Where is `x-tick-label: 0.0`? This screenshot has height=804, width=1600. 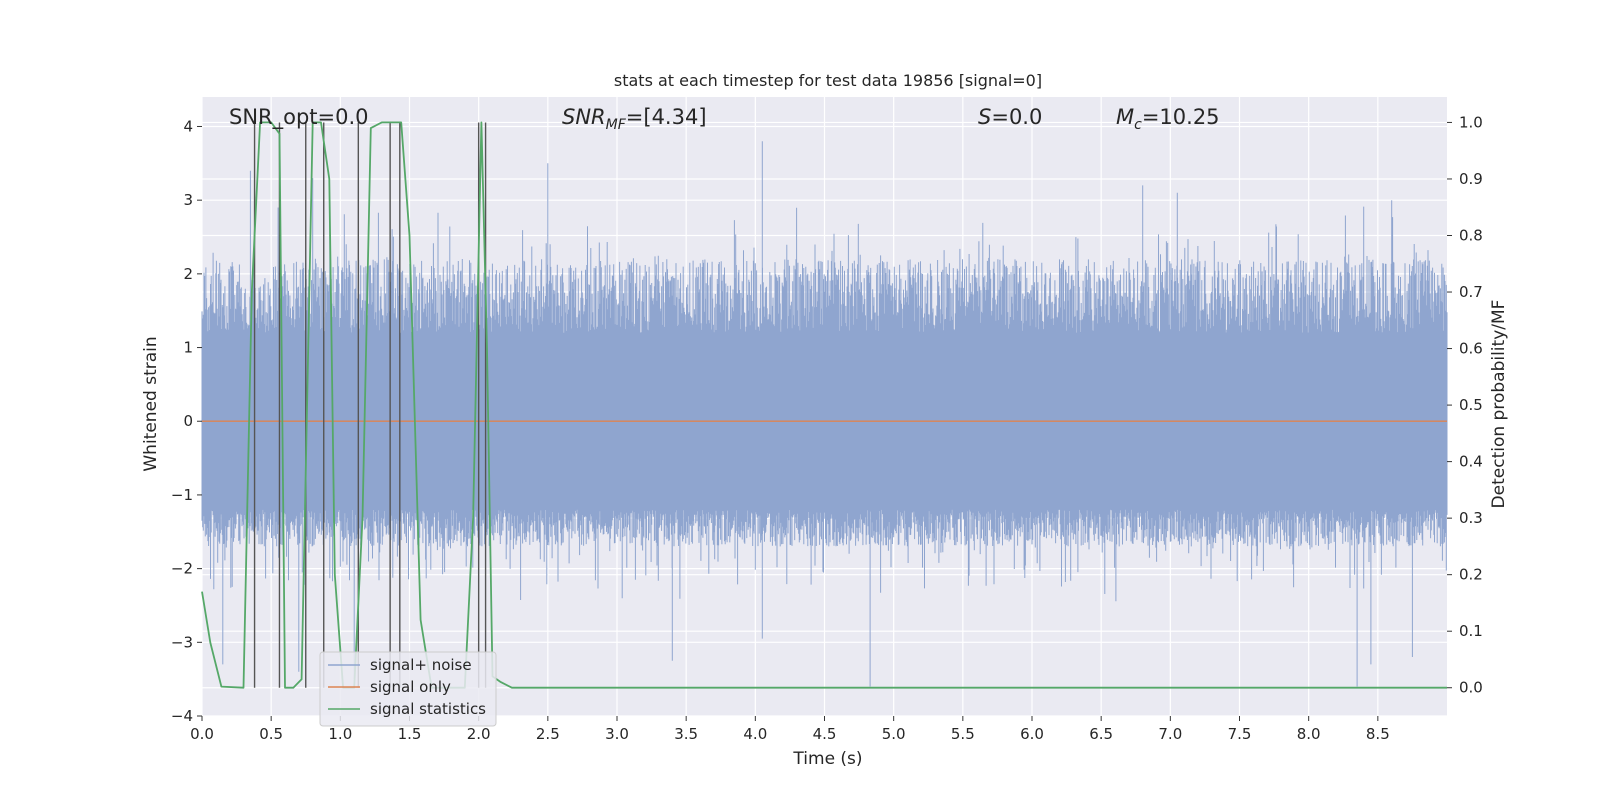 x-tick-label: 0.0 is located at coordinates (202, 734).